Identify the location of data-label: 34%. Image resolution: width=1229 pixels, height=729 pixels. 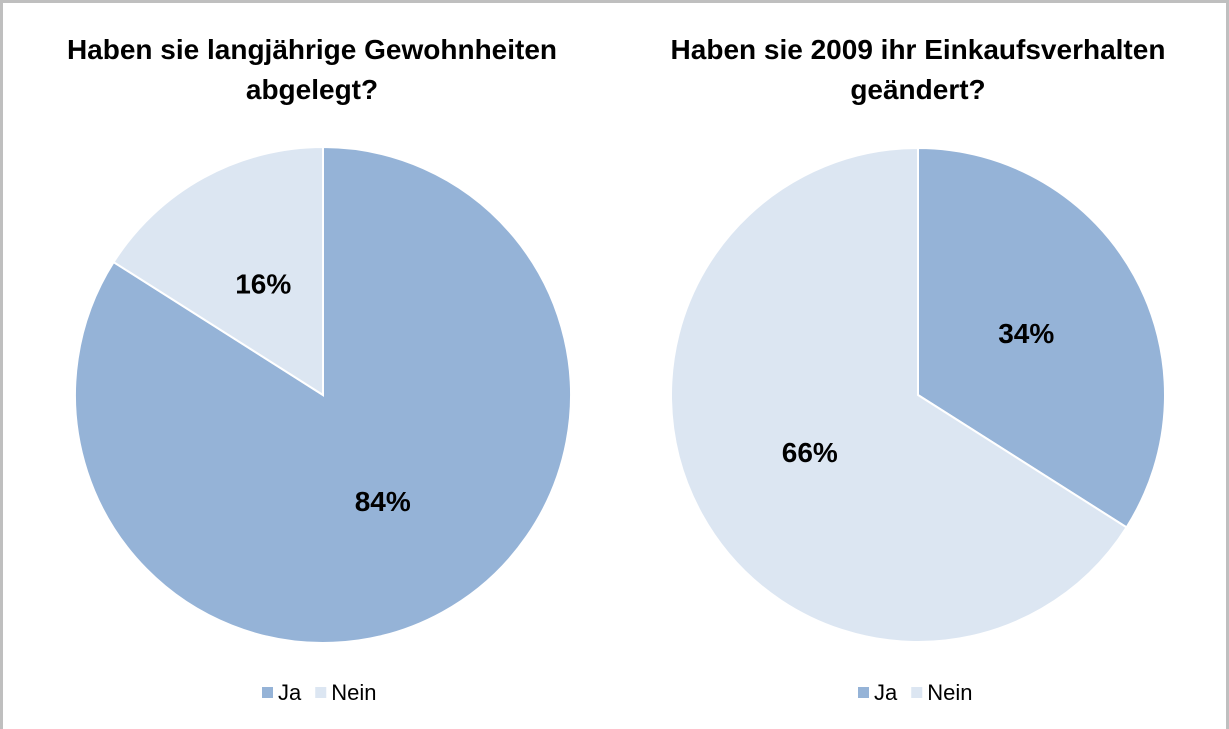
(1026, 333).